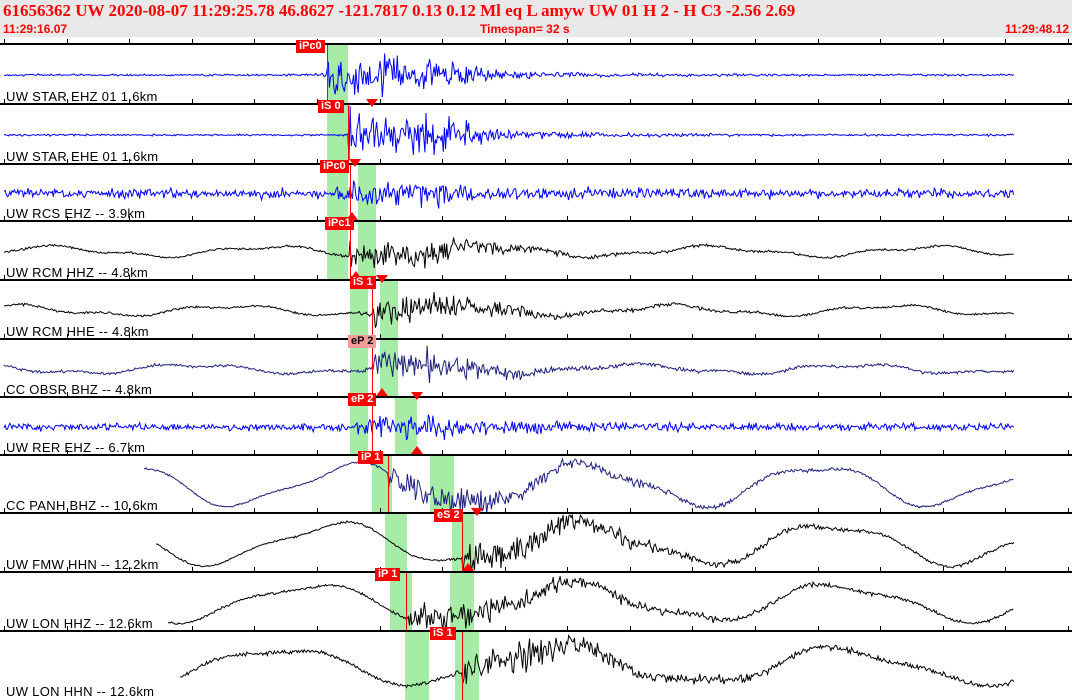 This screenshot has width=1072, height=700. Describe the element at coordinates (339, 223) in the screenshot. I see `phase-pick-label: iPc1` at that location.